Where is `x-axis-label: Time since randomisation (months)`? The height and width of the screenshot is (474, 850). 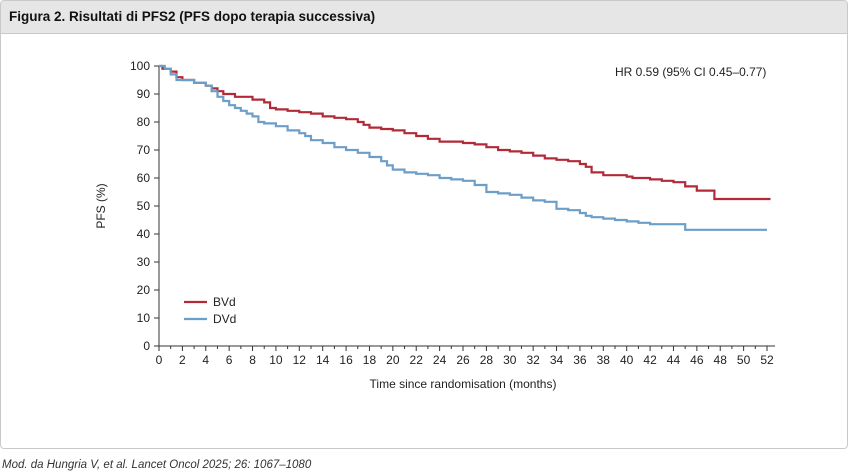
x-axis-label: Time since randomisation (months) is located at coordinates (463, 384).